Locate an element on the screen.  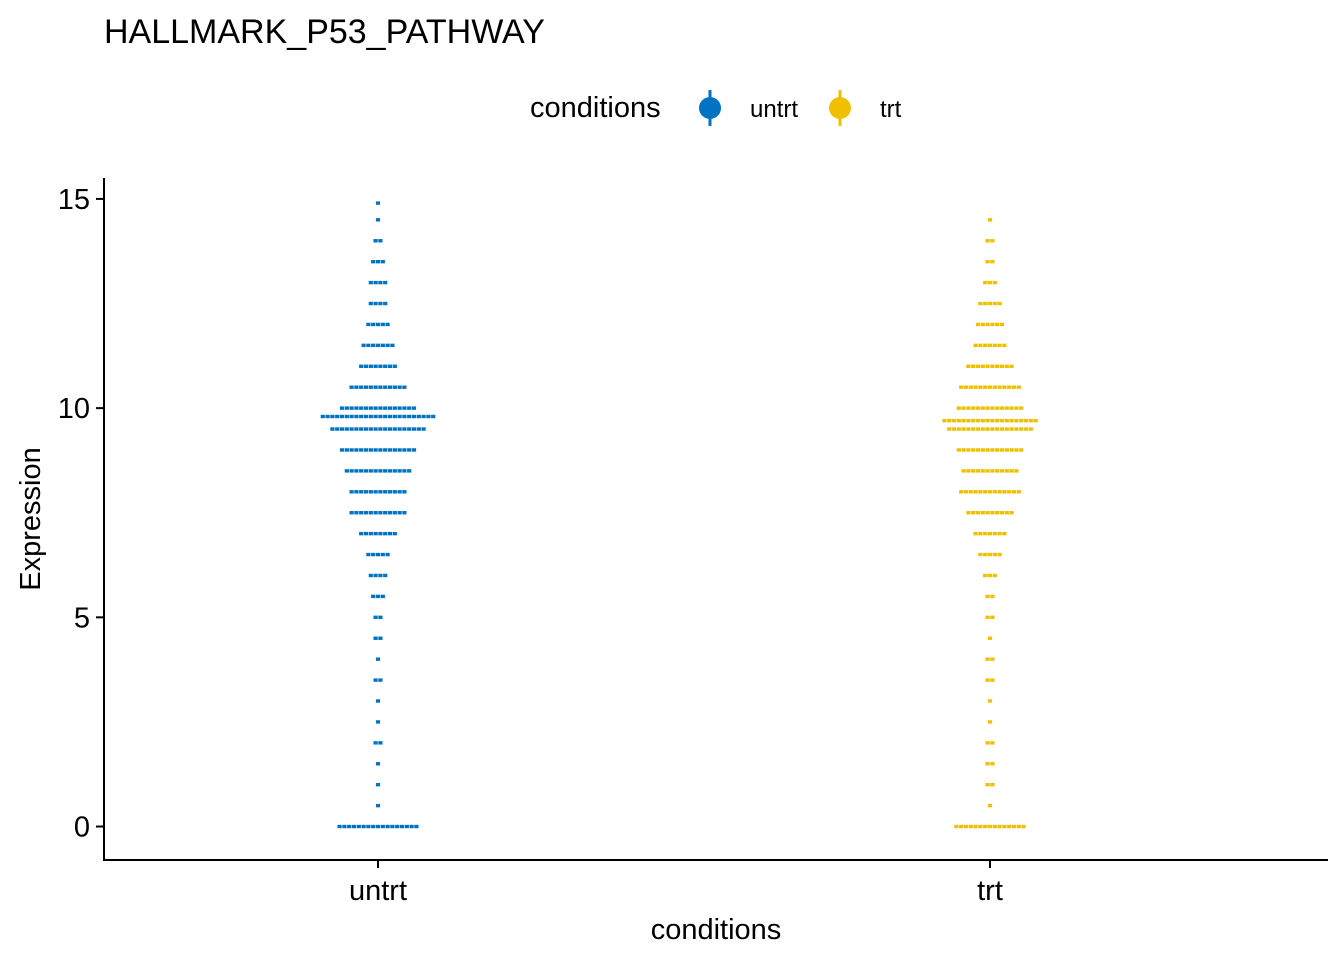
chart-title: HALLMARK_P53_PATHWAY is located at coordinates (324, 32).